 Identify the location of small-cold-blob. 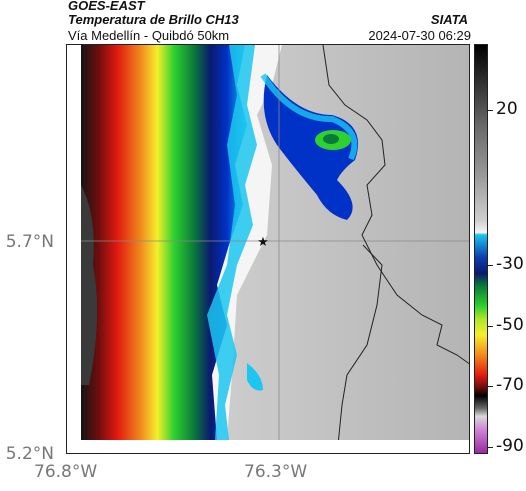
(255, 377).